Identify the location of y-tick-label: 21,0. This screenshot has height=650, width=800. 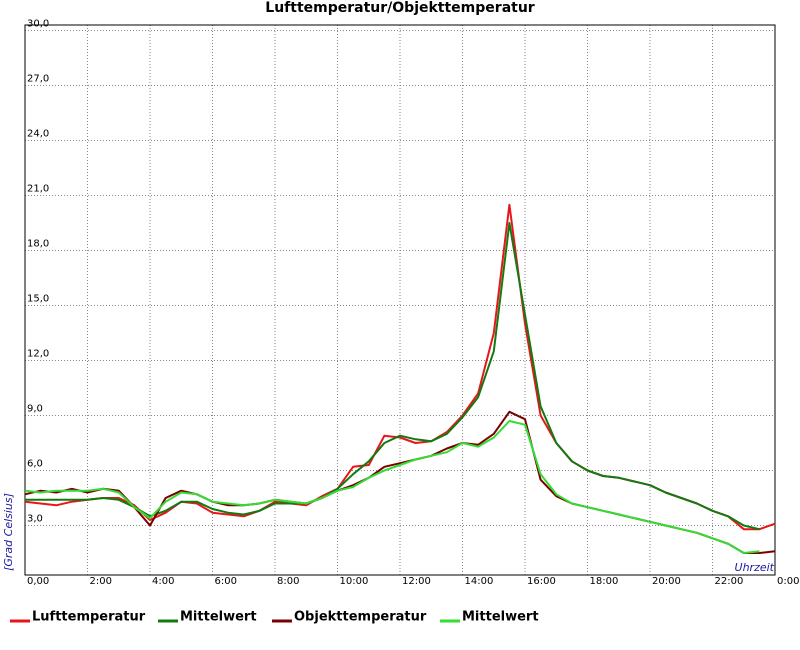
(38, 189).